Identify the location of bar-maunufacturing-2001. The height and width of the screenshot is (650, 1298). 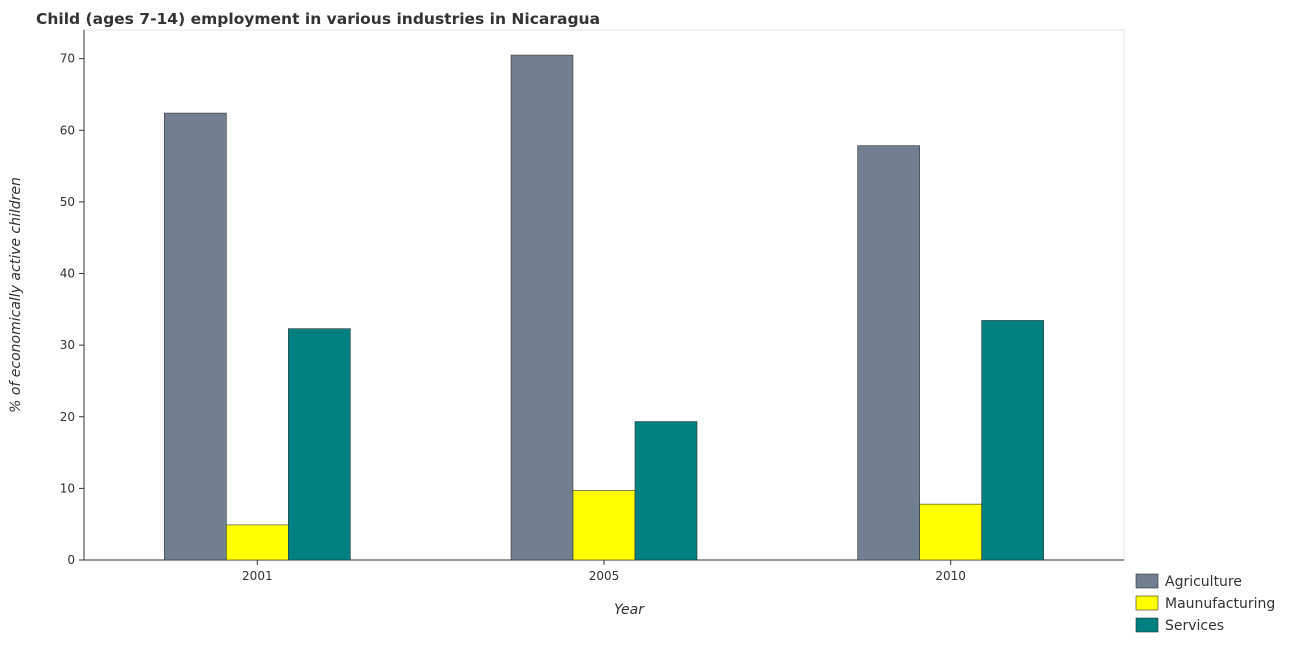
(257, 542).